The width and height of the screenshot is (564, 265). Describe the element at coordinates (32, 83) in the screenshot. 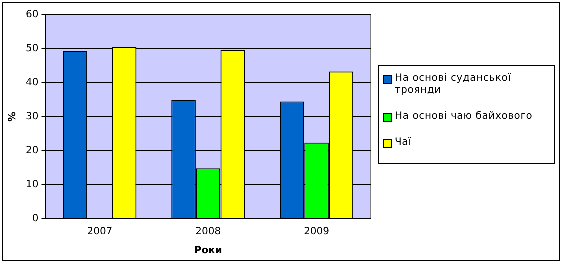

I see `y-tick-label: 40` at that location.